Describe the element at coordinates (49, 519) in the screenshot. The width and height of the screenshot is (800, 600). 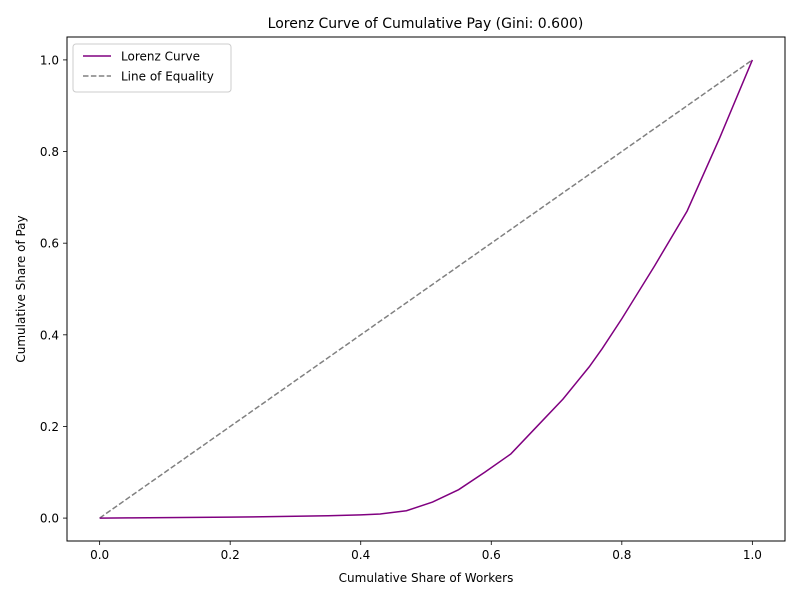
I see `y-tick-label: 0.0` at that location.